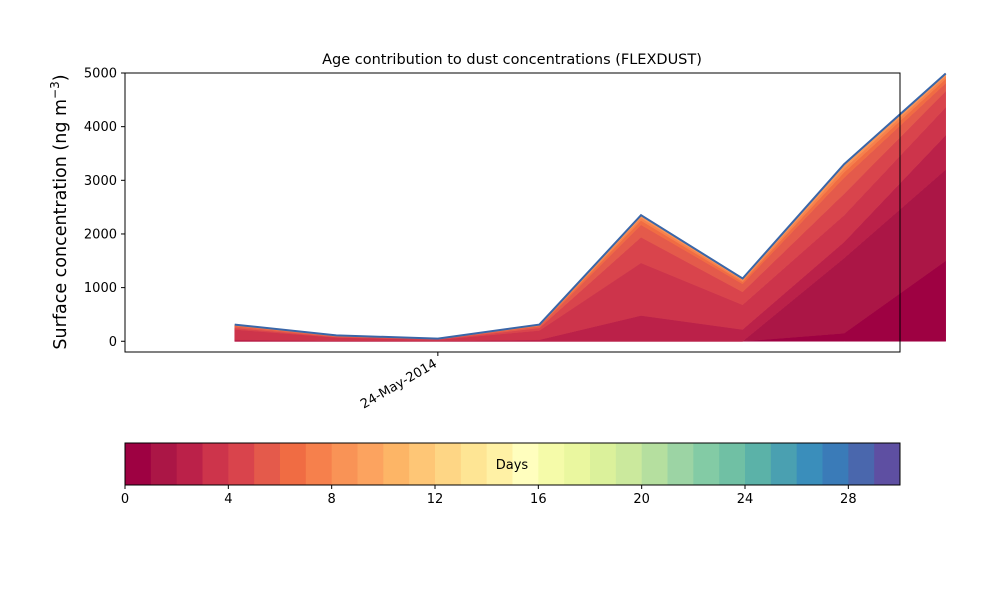  Describe the element at coordinates (538, 499) in the screenshot. I see `colorbar-tick-label: 16` at that location.